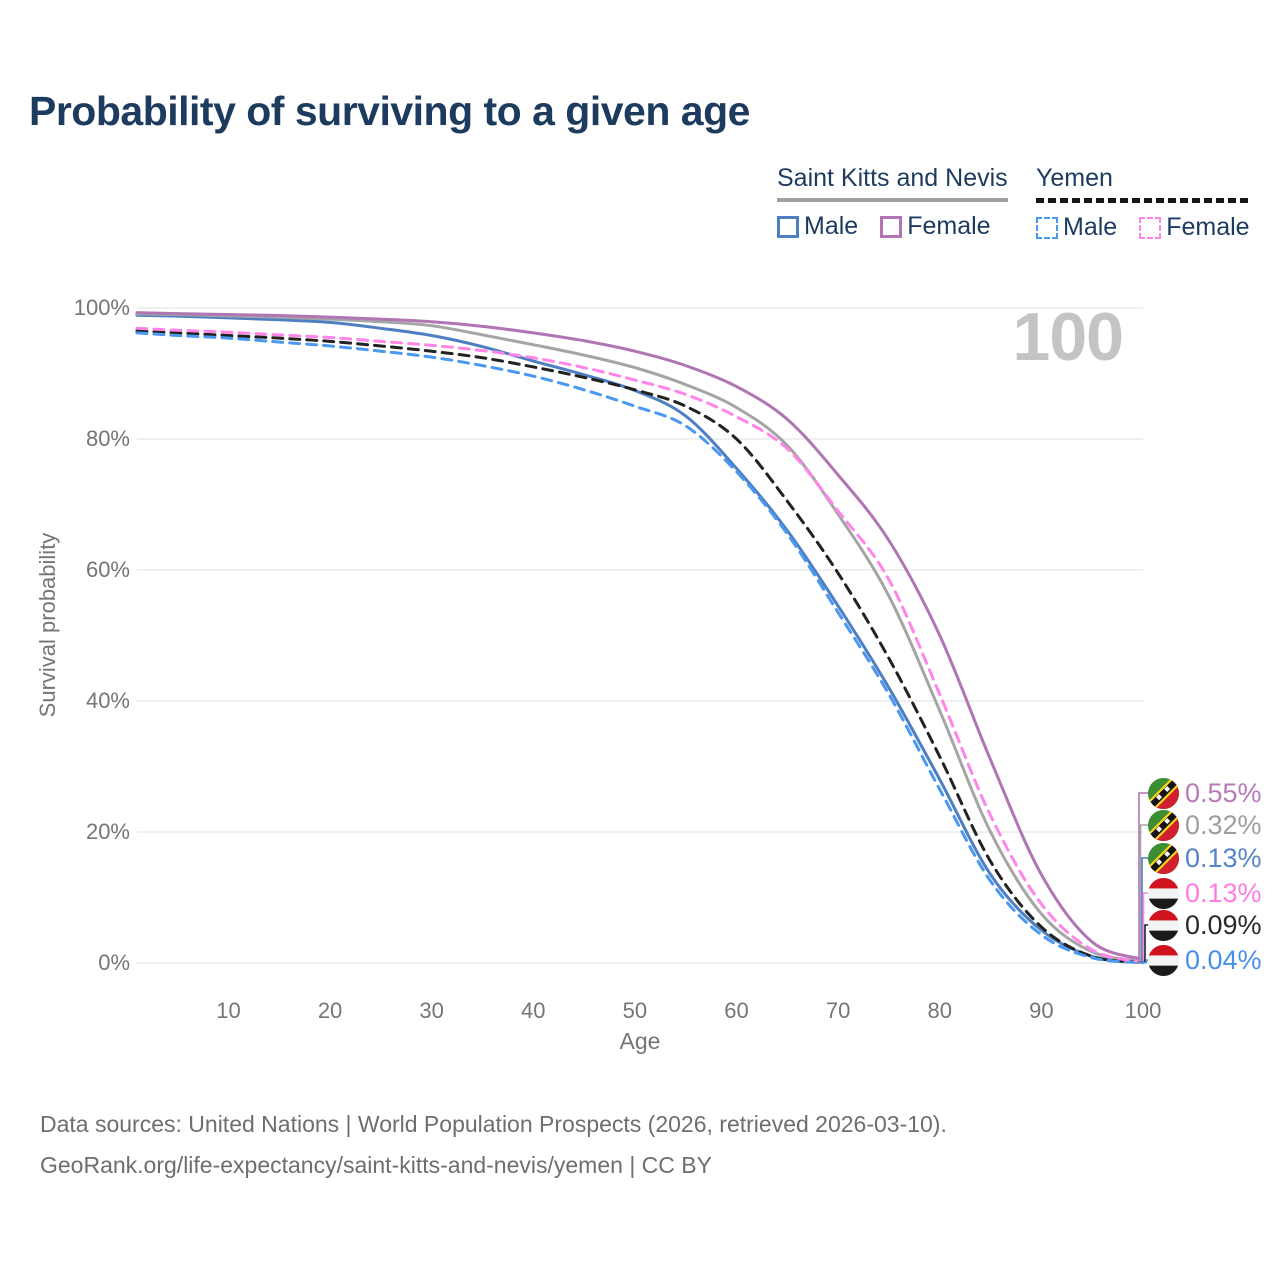 The image size is (1280, 1280). I want to click on x-tick-label-100: 100, so click(1143, 1010).